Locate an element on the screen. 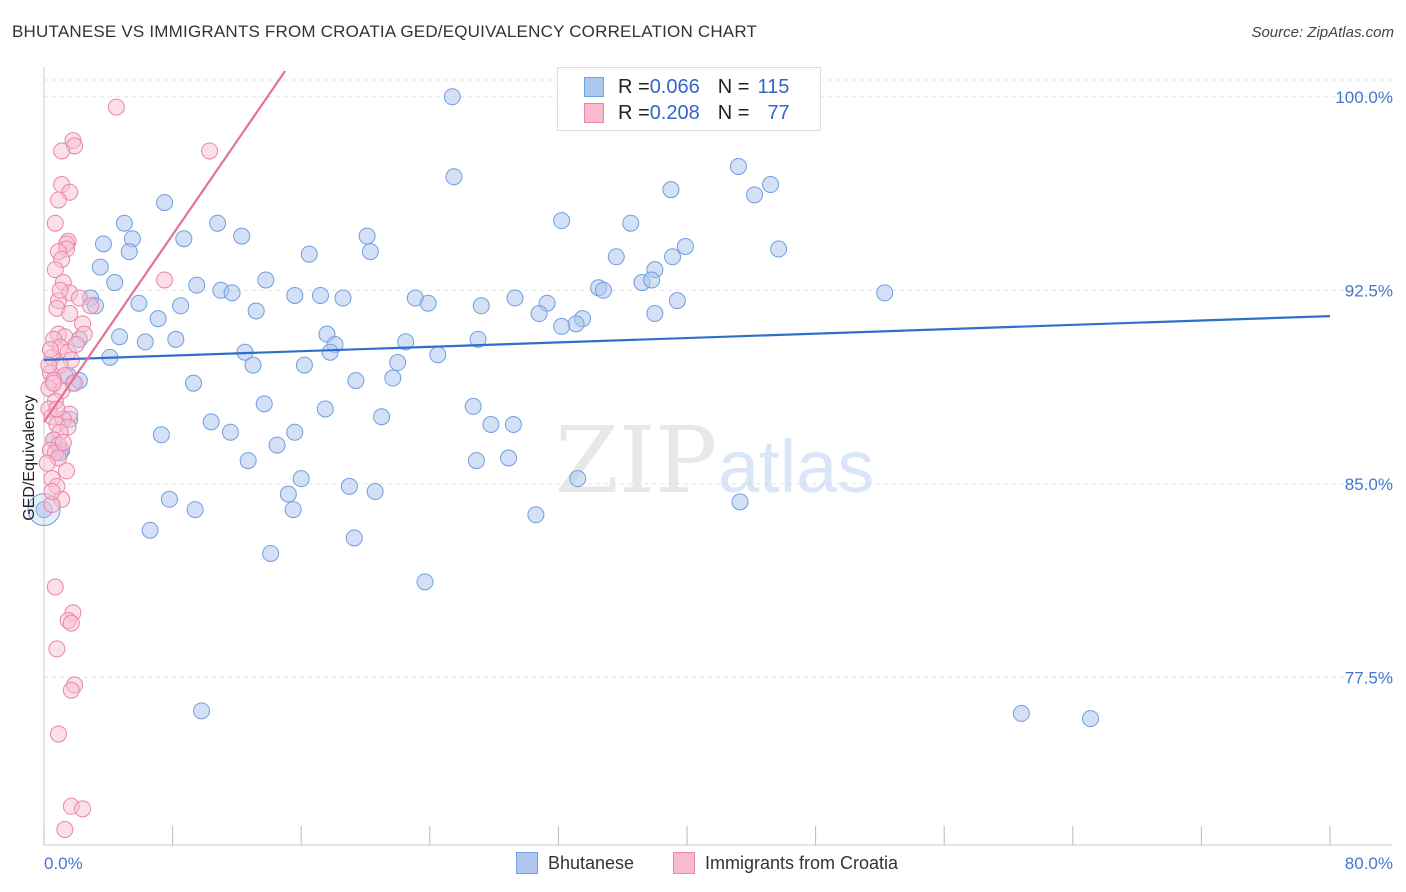 The image size is (1406, 892). y-axis-title: GED/Equivalency is located at coordinates (29, 457).